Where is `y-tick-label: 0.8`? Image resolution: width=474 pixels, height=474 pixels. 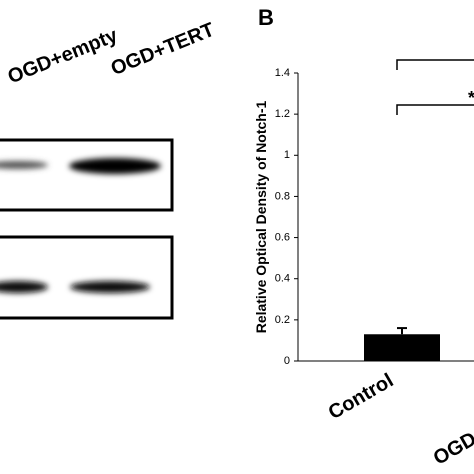
y-tick-label: 0.8 is located at coordinates (282, 196).